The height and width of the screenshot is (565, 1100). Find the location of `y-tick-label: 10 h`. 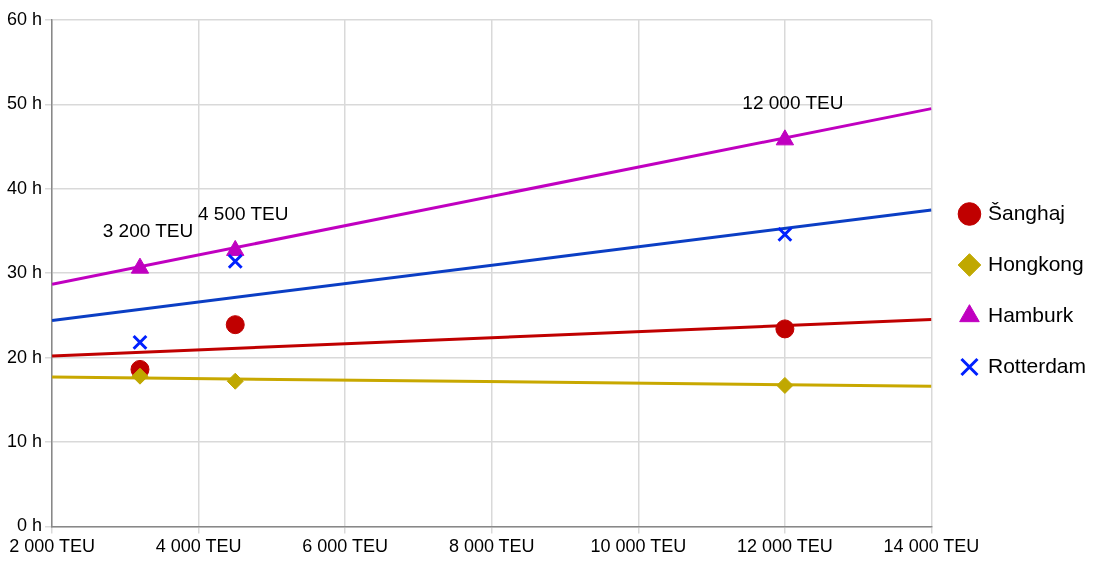

y-tick-label: 10 h is located at coordinates (24, 440).